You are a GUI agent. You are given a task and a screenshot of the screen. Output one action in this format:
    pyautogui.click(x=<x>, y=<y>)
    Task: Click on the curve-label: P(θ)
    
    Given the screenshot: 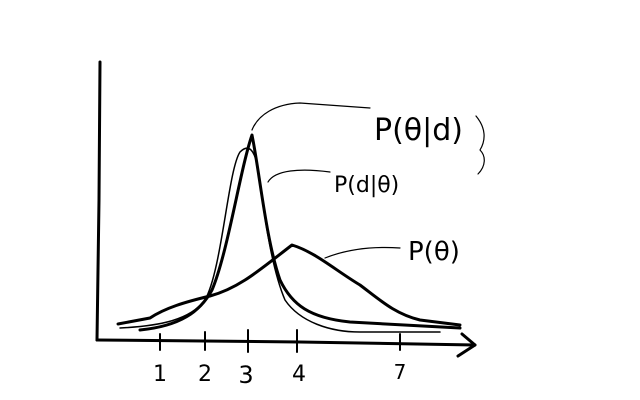 What is the action you would take?
    pyautogui.click(x=434, y=252)
    